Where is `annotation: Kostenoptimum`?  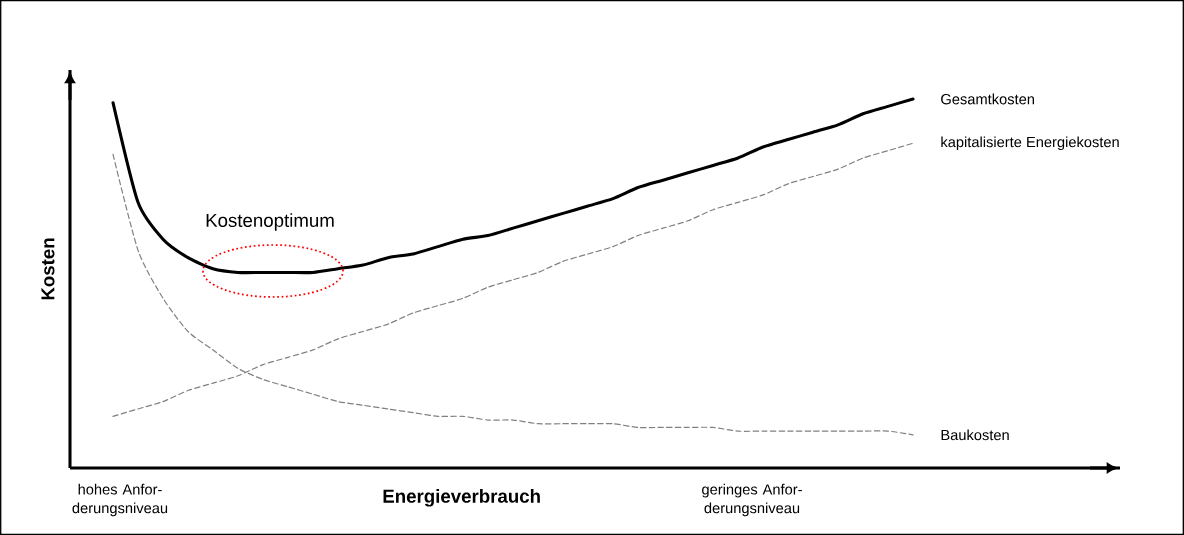 annotation: Kostenoptimum is located at coordinates (270, 222).